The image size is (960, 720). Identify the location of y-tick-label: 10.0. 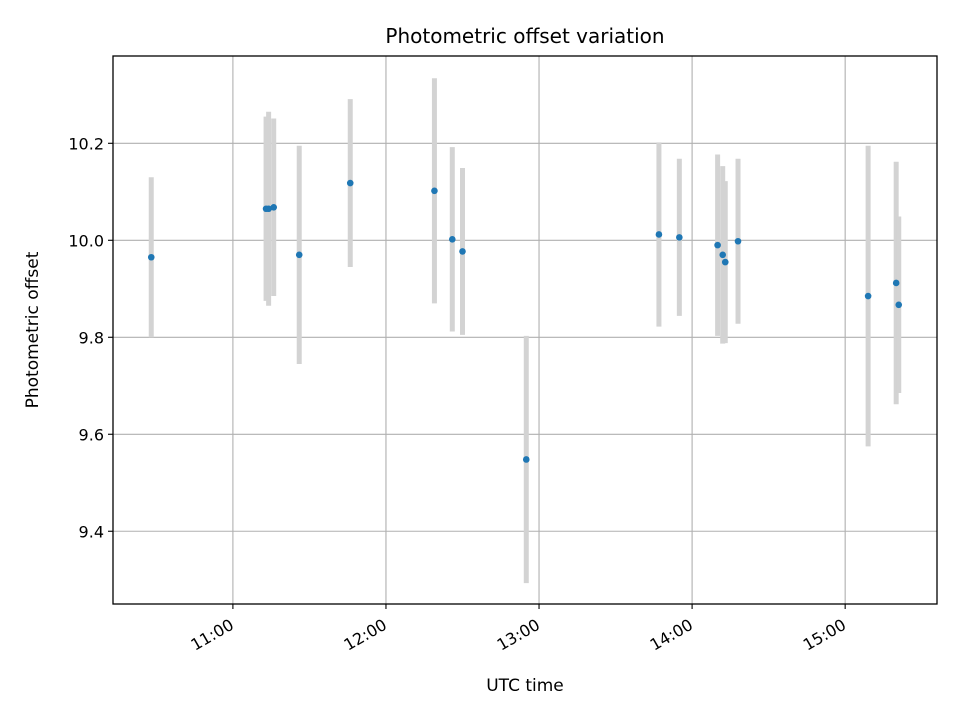
(86, 240).